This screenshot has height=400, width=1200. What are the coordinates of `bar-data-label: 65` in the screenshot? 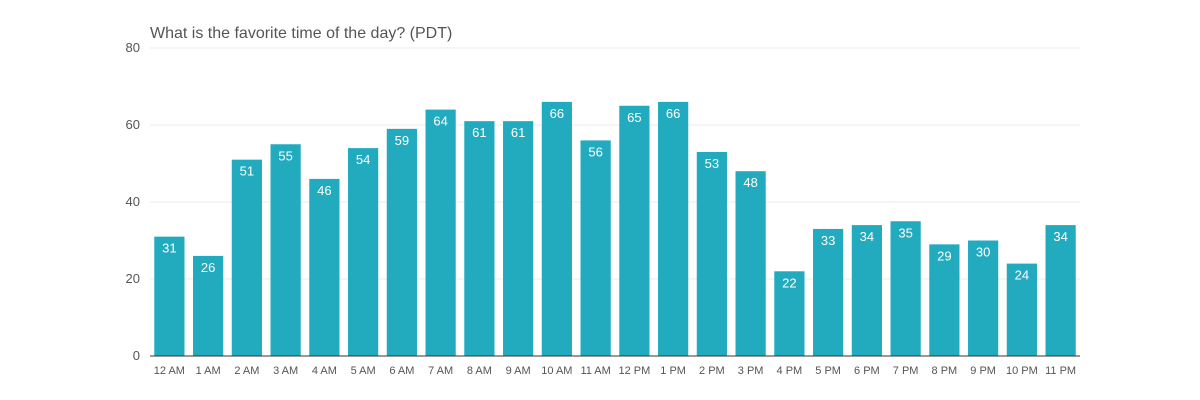 It's located at (634, 117).